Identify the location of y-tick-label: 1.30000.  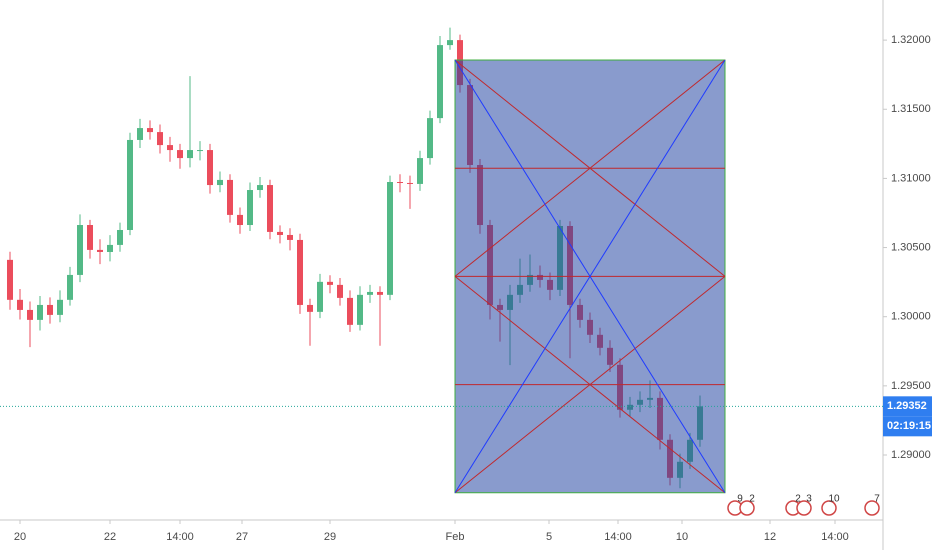
(911, 317).